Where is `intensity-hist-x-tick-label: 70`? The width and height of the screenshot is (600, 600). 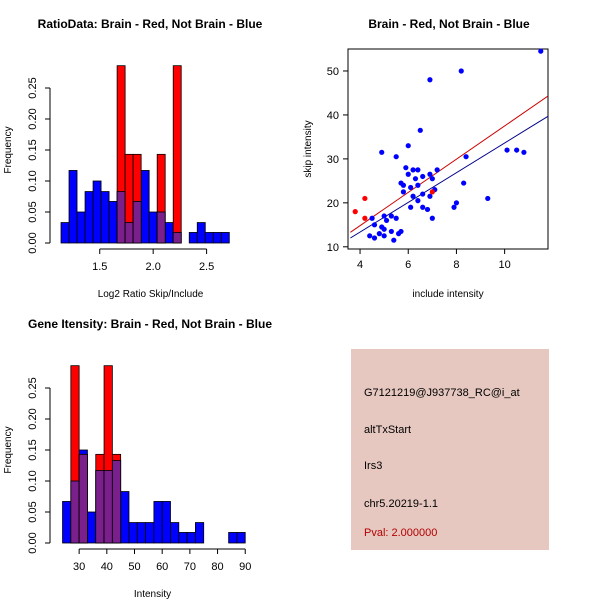
intensity-hist-x-tick-label: 70 is located at coordinates (190, 567).